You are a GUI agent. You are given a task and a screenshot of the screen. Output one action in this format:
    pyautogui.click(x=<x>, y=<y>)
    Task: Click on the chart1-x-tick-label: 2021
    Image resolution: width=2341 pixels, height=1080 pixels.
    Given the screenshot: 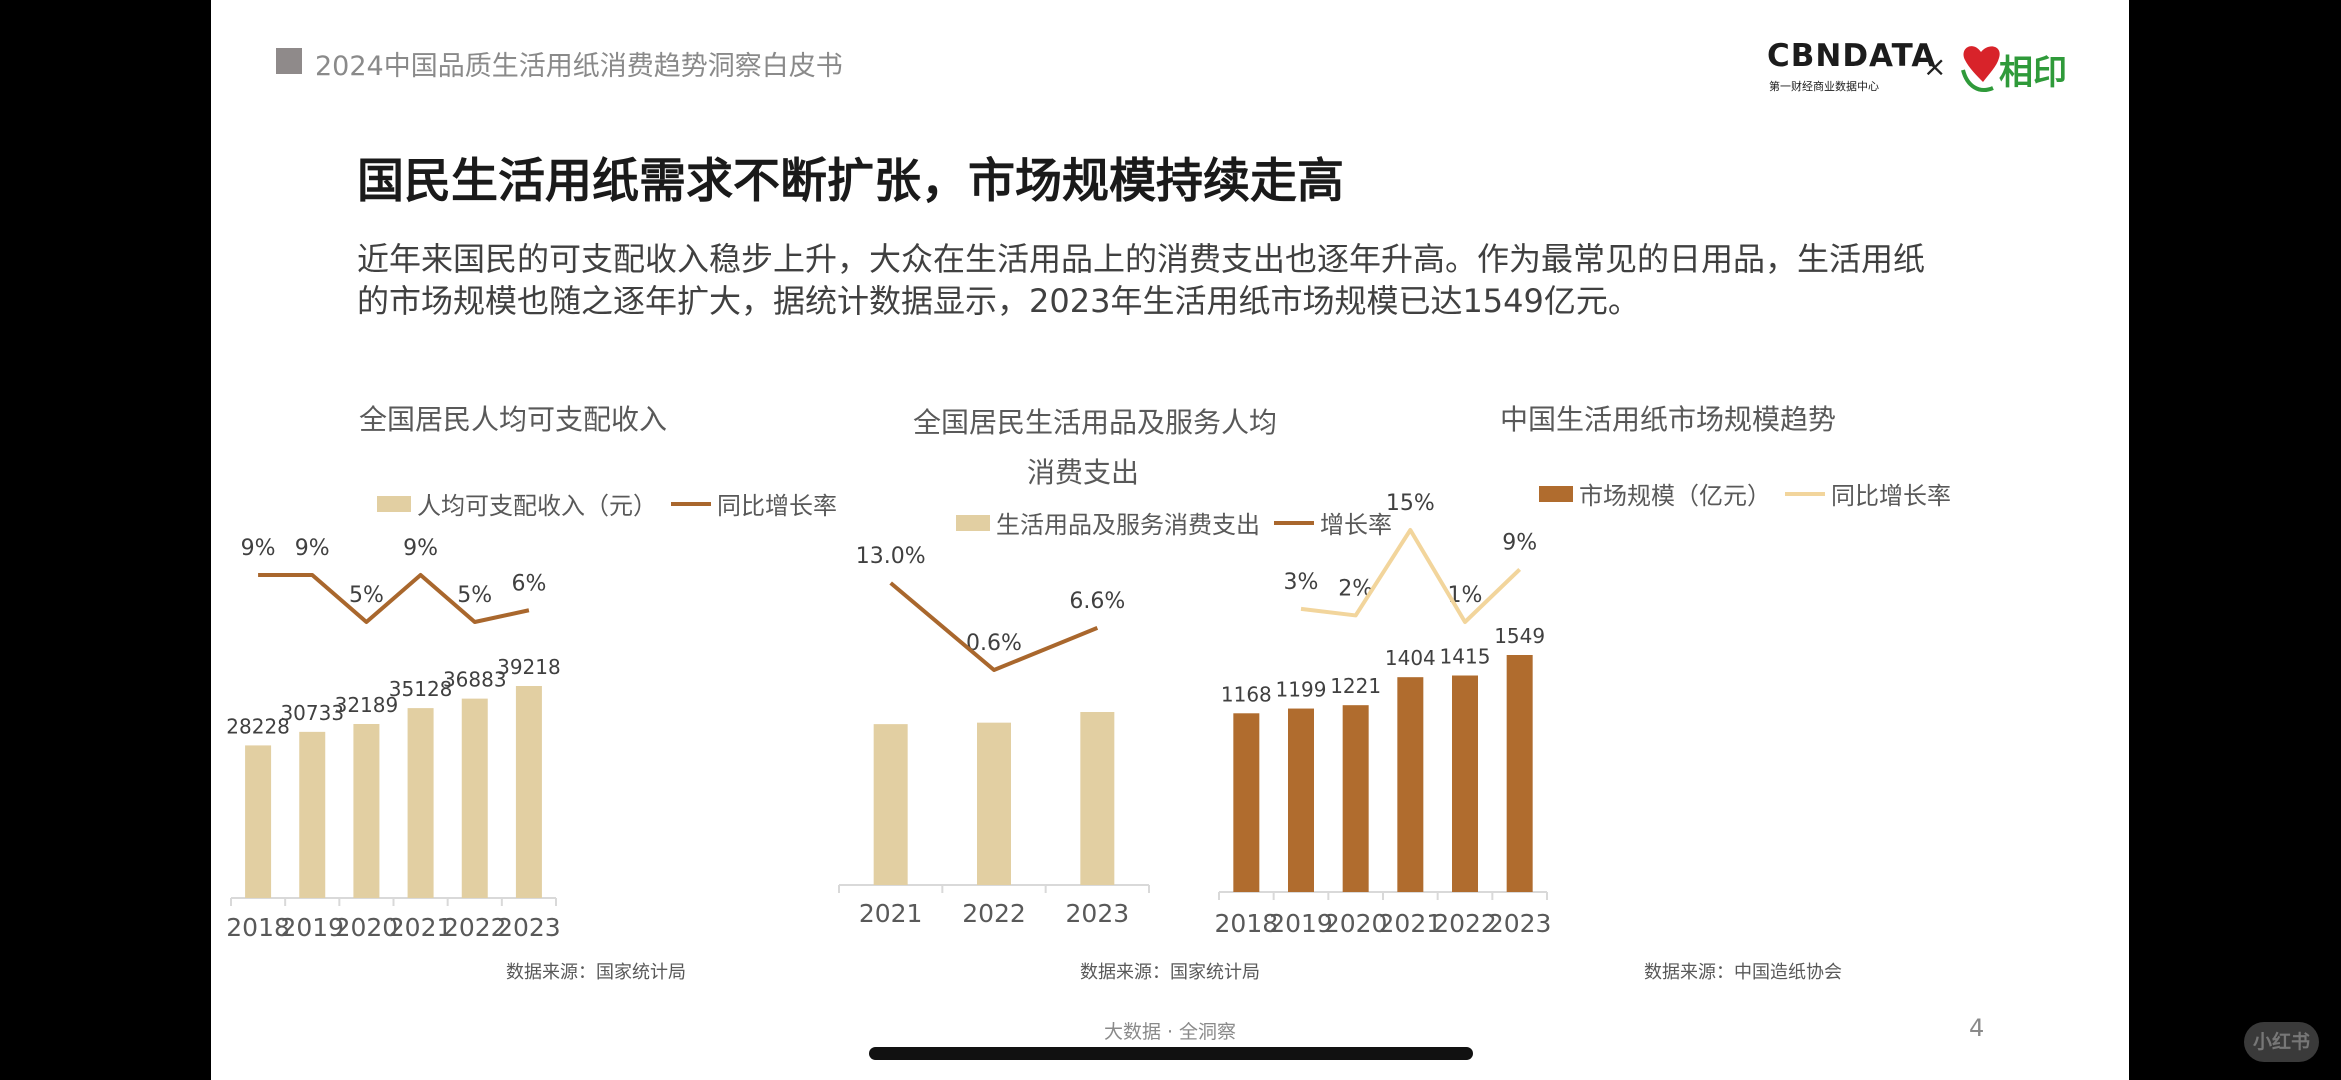 What is the action you would take?
    pyautogui.click(x=421, y=927)
    